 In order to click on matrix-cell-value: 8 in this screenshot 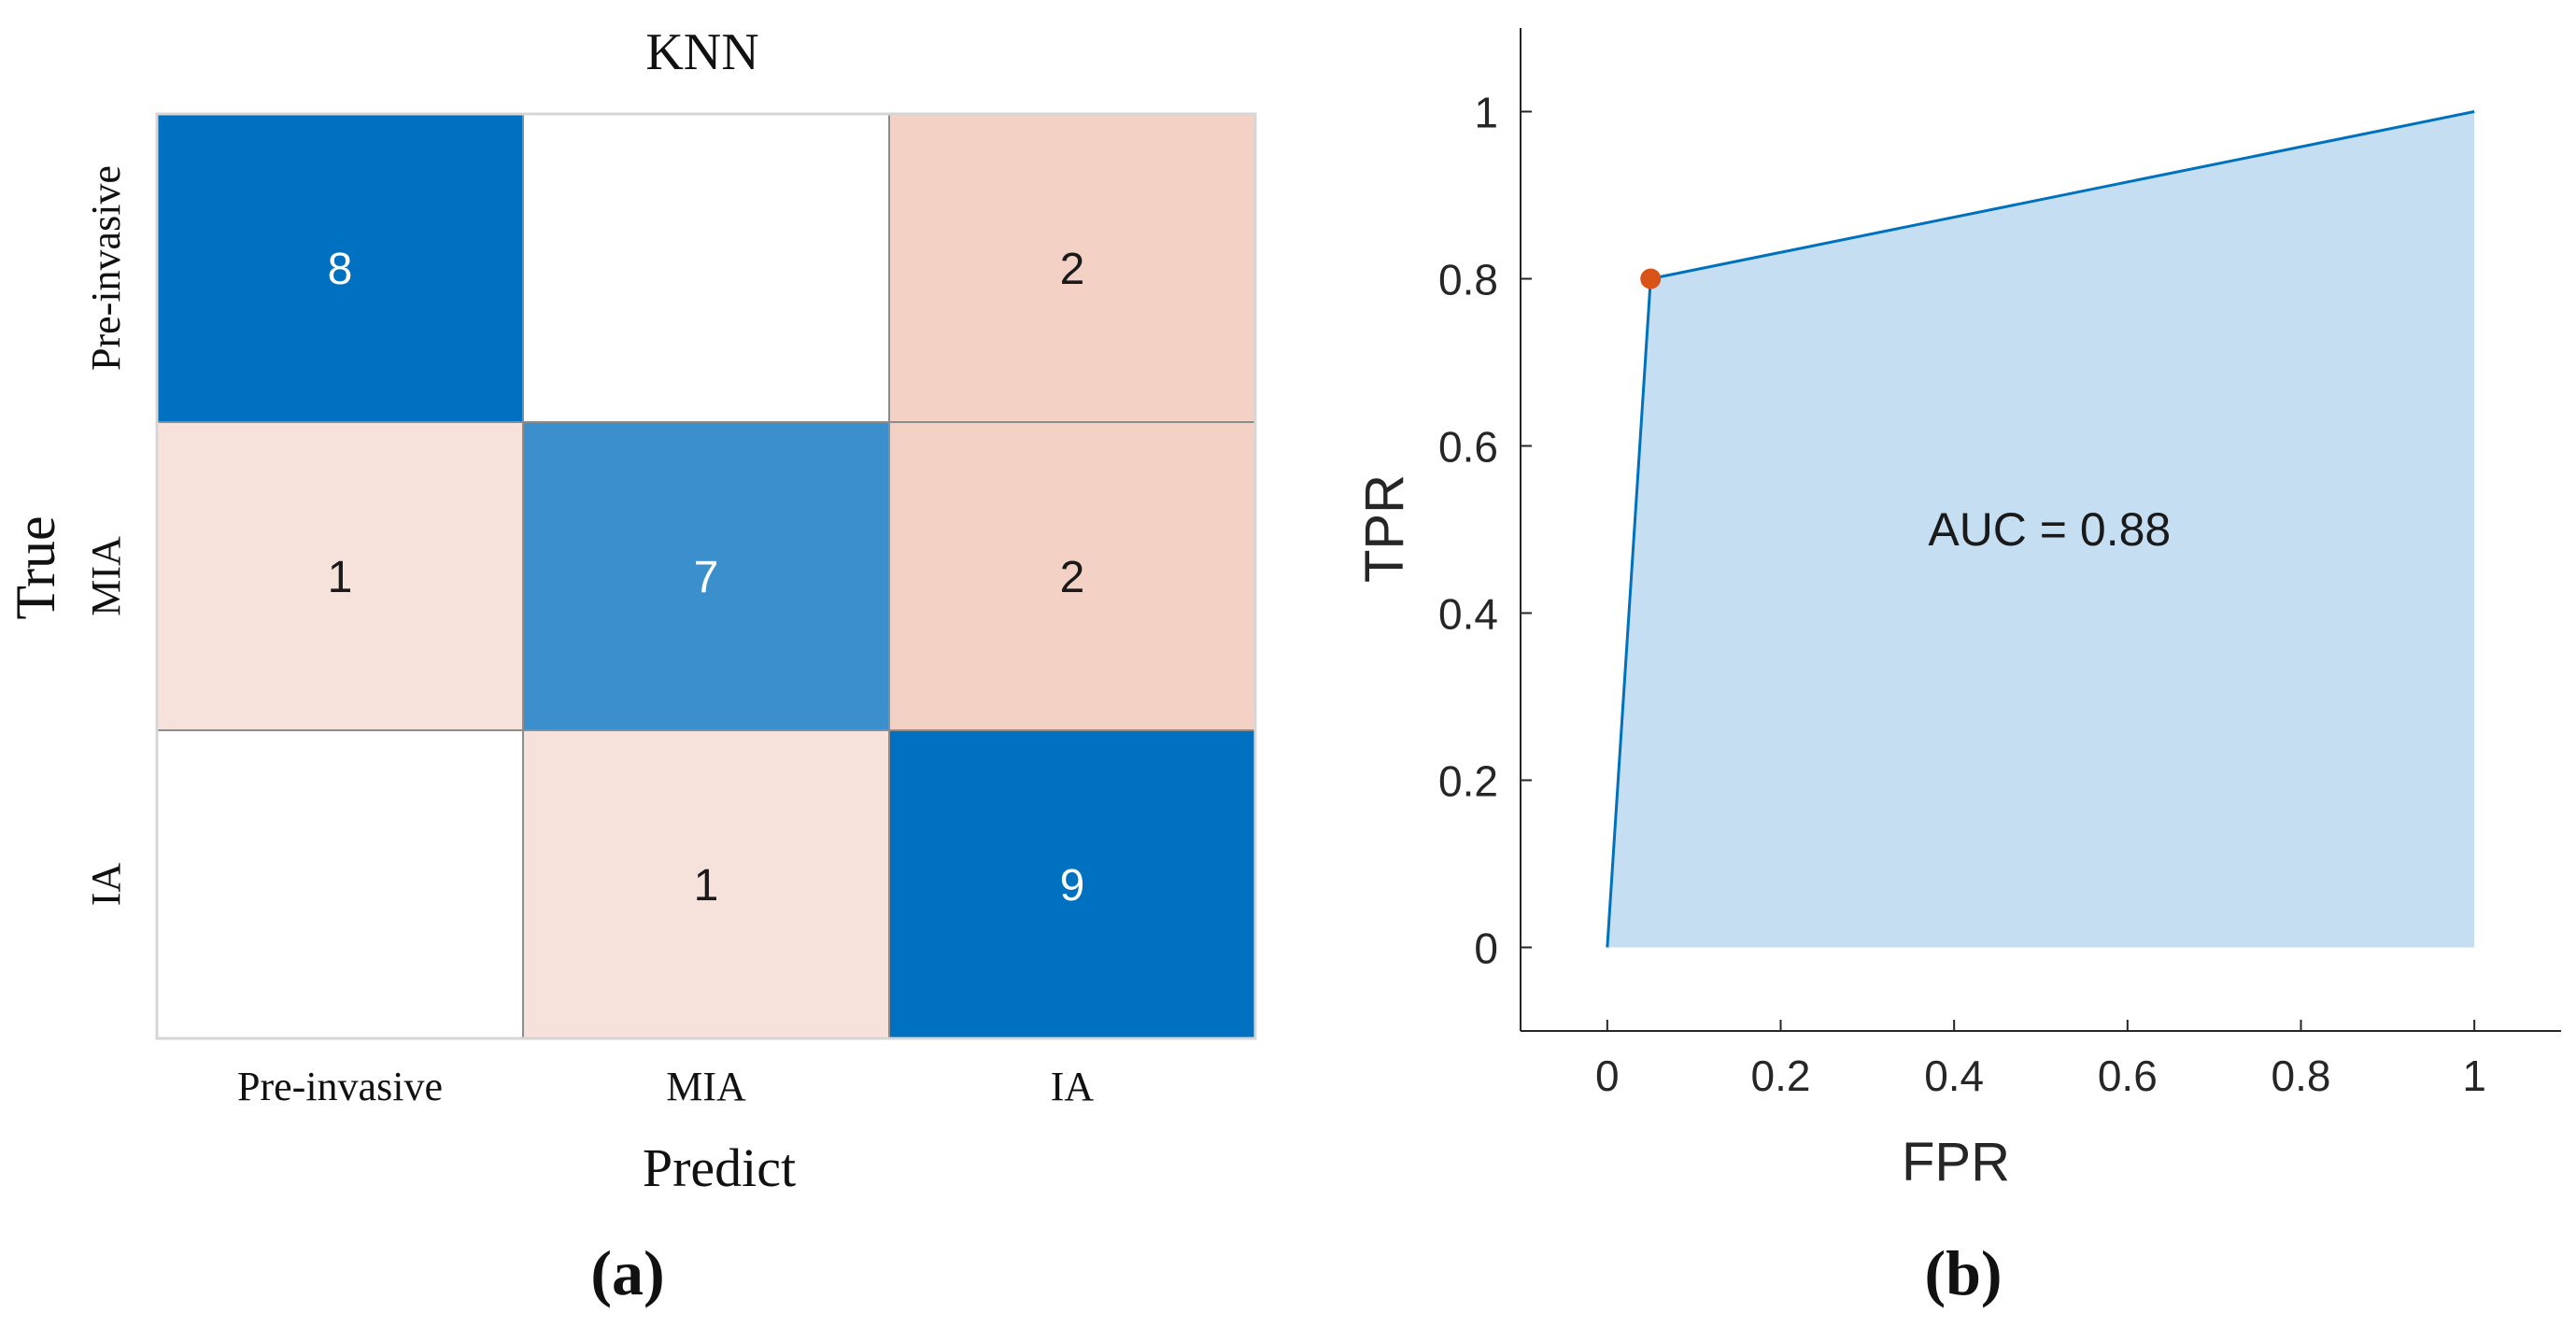, I will do `click(340, 269)`.